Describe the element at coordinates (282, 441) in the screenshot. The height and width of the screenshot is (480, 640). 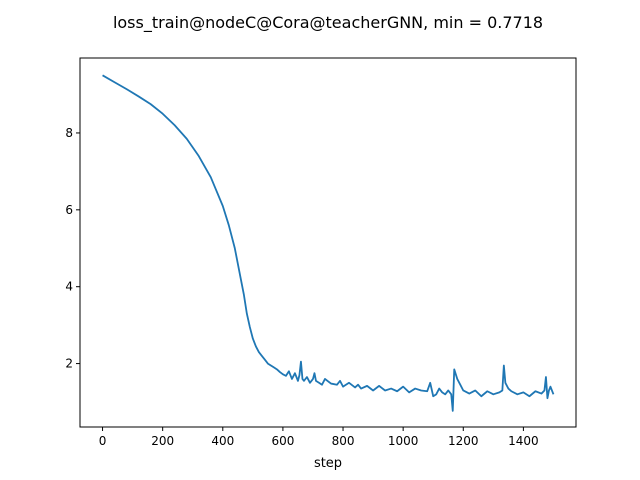
I see `x-tick-label: 600` at that location.